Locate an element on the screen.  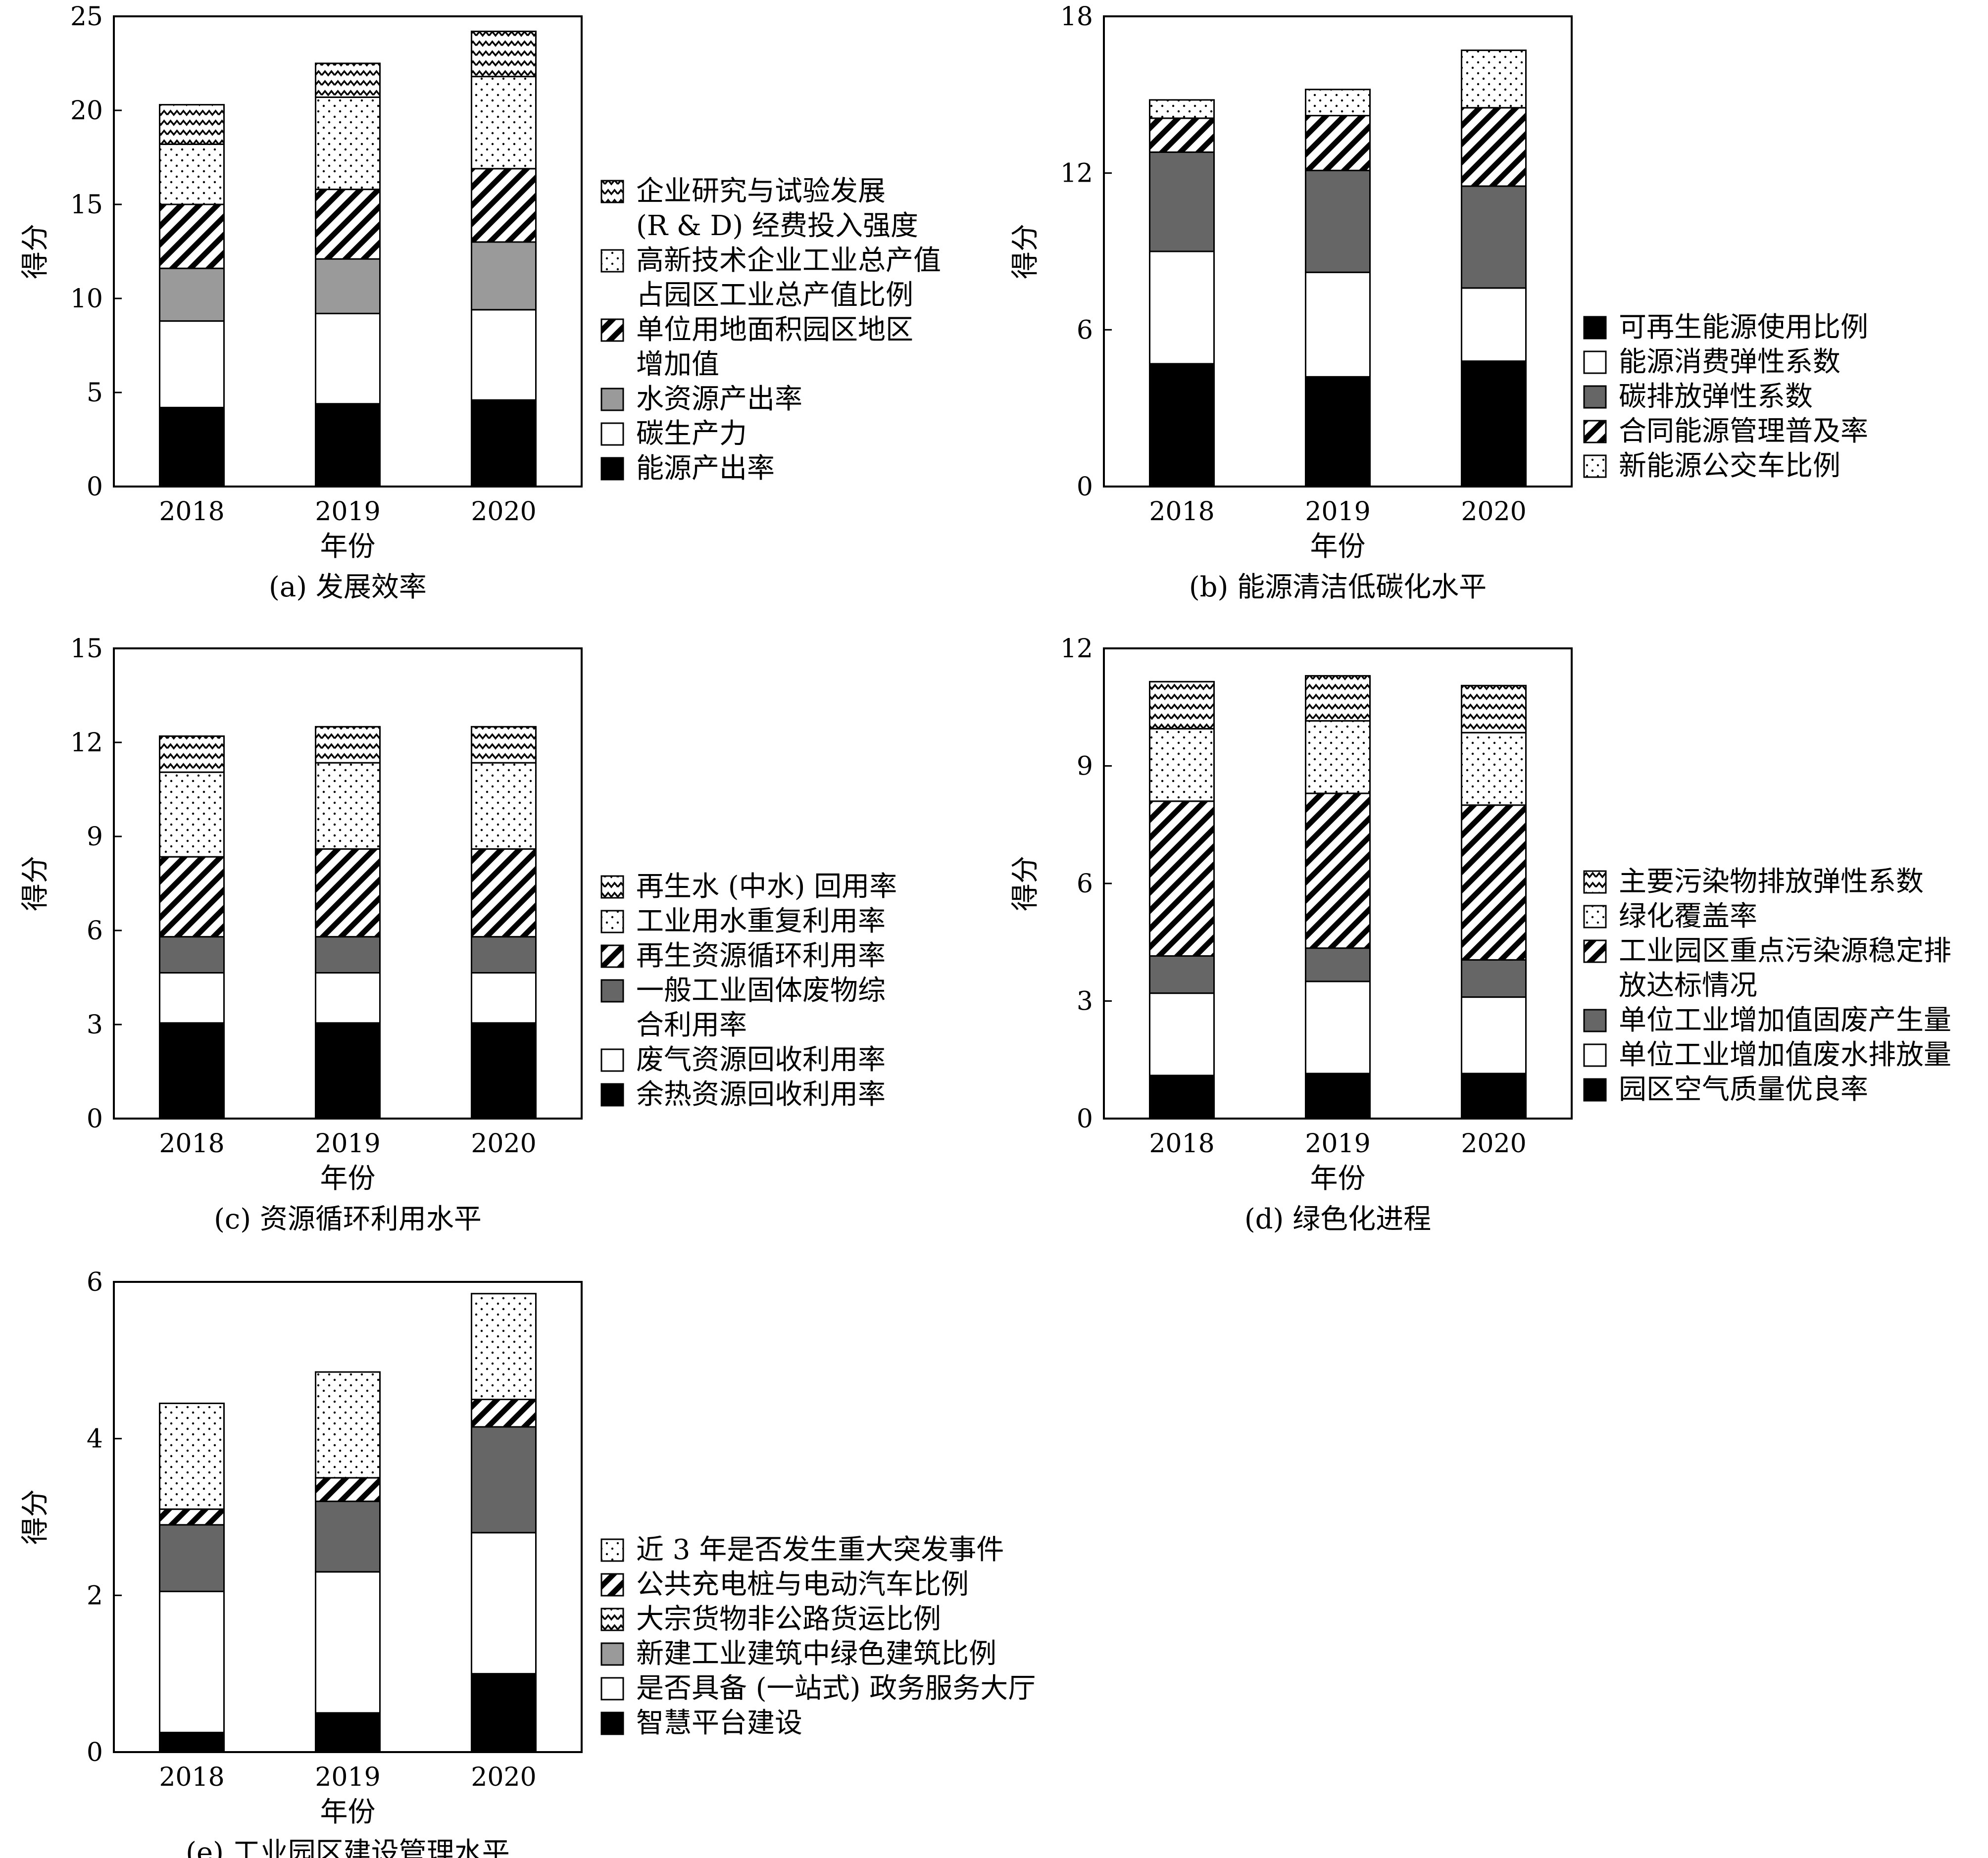
legend-entry-label: 碳生产力 is located at coordinates (691, 434).